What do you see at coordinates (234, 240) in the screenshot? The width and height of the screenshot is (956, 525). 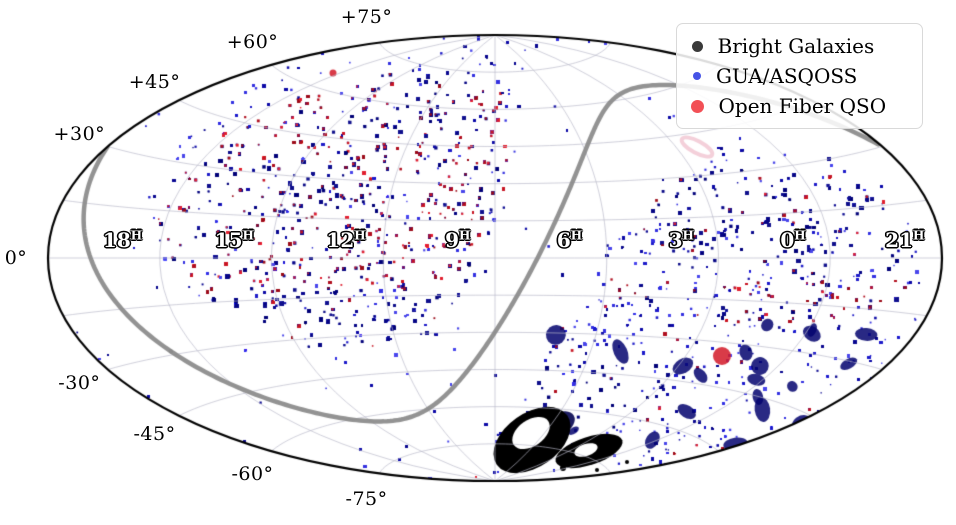 I see `ra-tick-label: 15H` at bounding box center [234, 240].